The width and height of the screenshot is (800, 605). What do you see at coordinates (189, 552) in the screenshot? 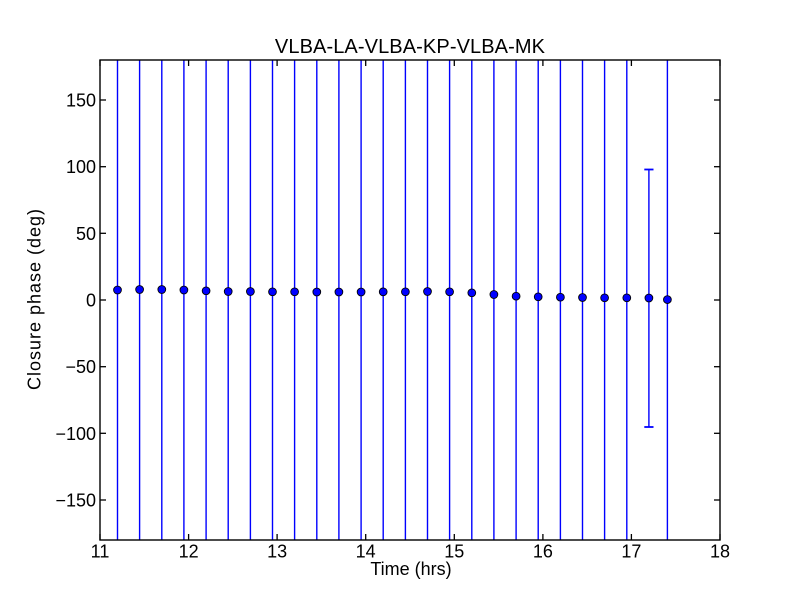
I see `svg-text: 12` at bounding box center [189, 552].